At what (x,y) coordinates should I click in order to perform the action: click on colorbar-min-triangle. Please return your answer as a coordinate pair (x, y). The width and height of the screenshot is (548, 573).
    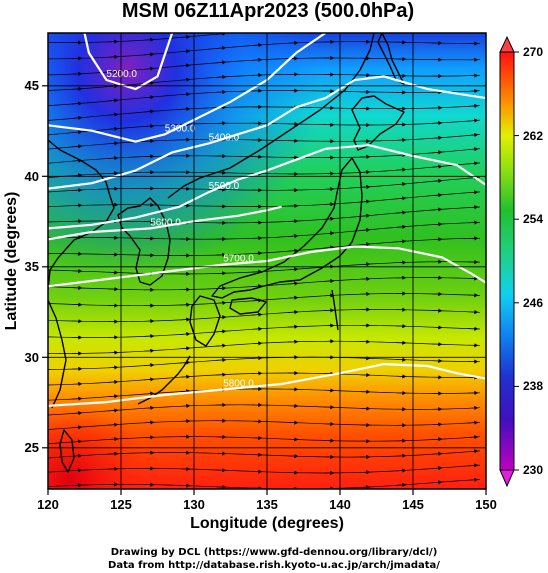
    Looking at the image, I should click on (507, 478).